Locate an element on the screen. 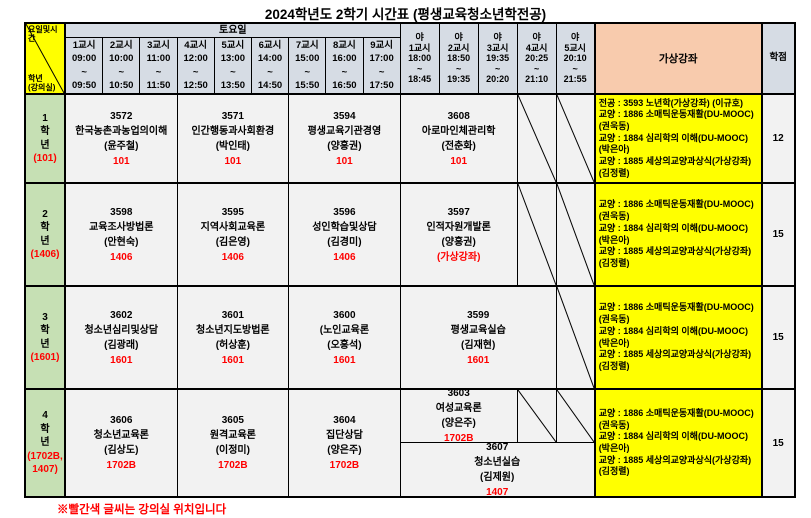 The width and height of the screenshot is (811, 518). period-name: 5교시 is located at coordinates (575, 47).